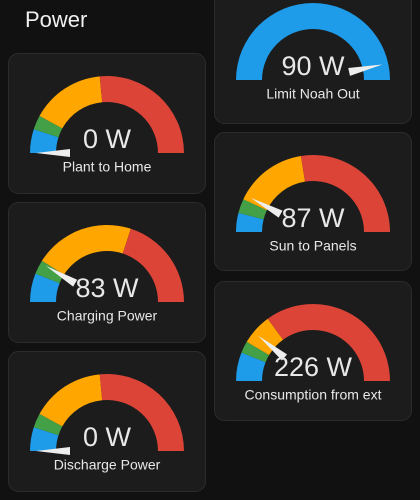 The height and width of the screenshot is (500, 420). Describe the element at coordinates (312, 246) in the screenshot. I see `gauge-name: Sun to Panels` at that location.